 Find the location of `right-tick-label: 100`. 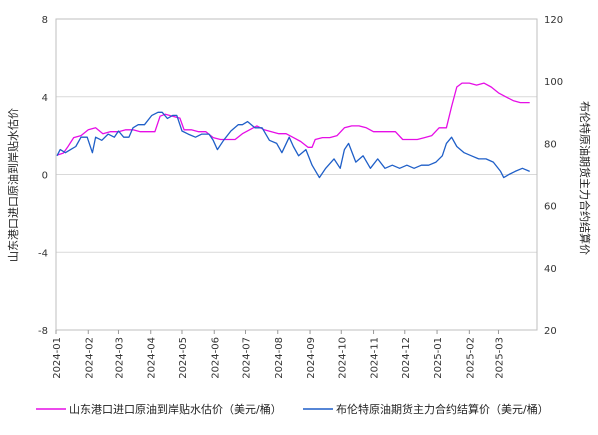

right-tick-label: 100 is located at coordinates (553, 82).